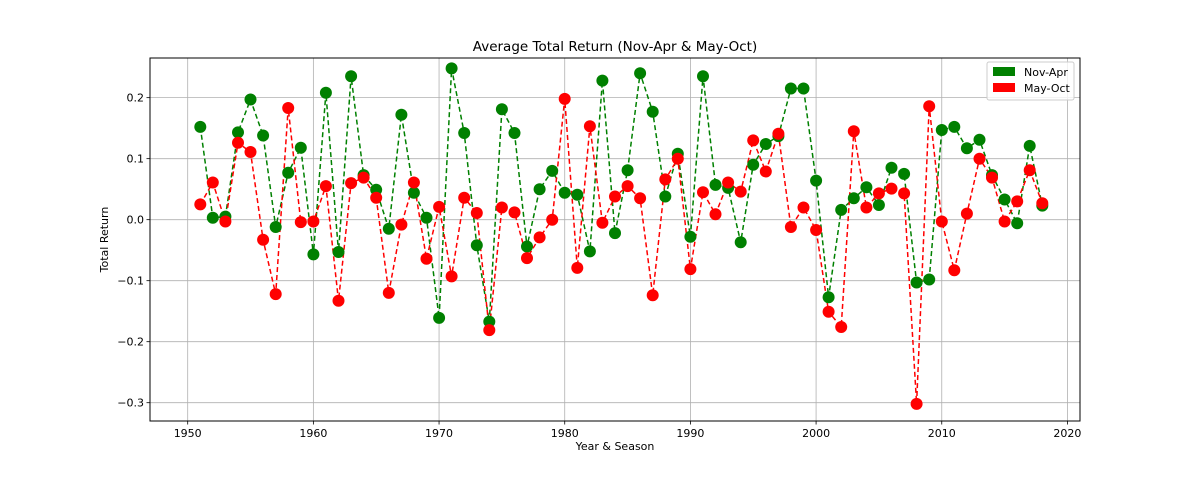 This screenshot has height=480, width=1200. What do you see at coordinates (439, 433) in the screenshot?
I see `x-tick-label: 1970` at bounding box center [439, 433].